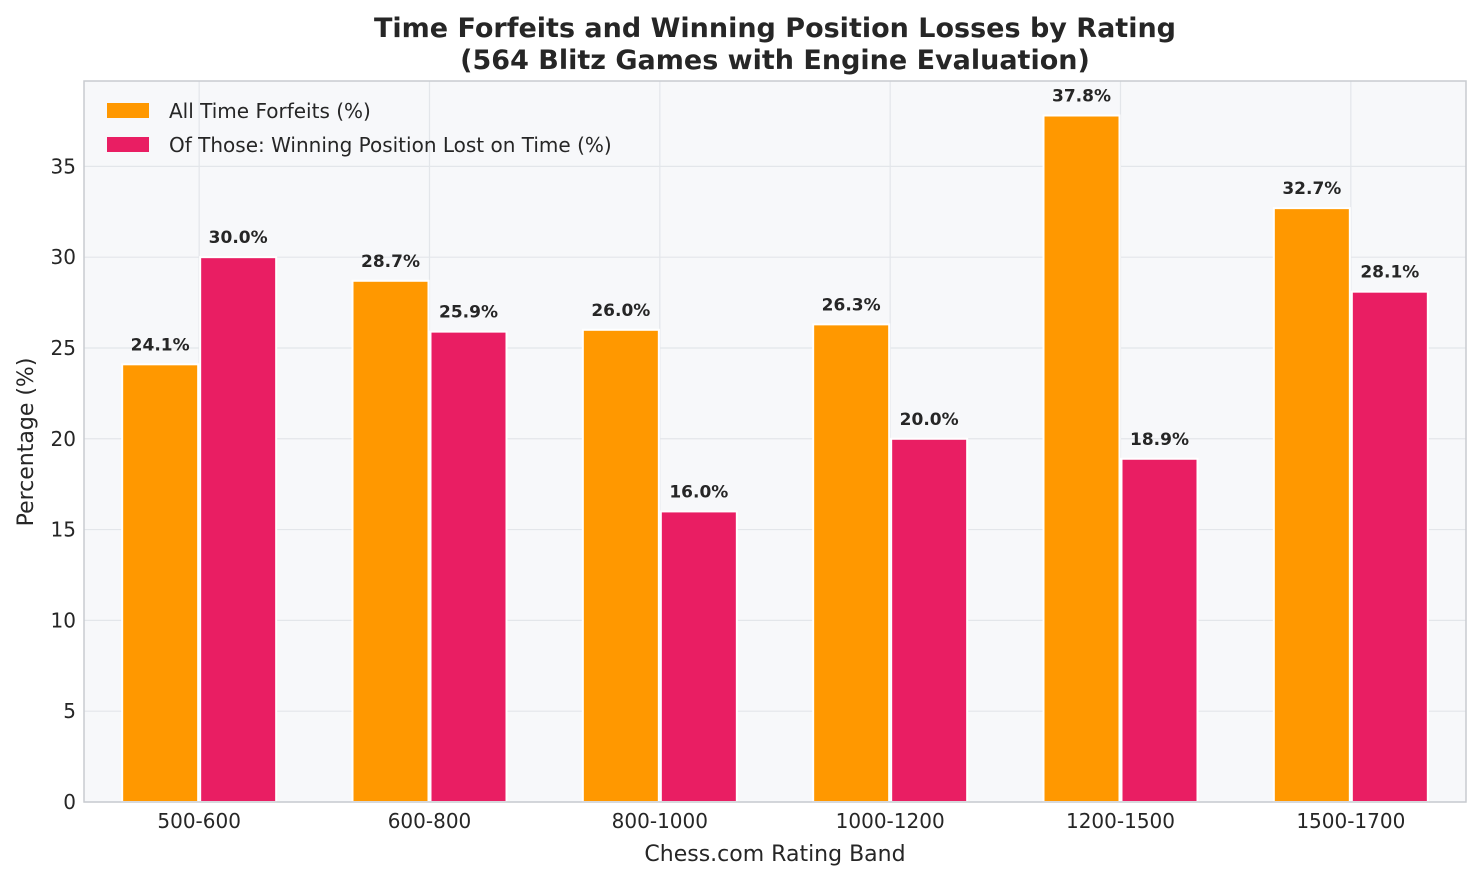  Describe the element at coordinates (69, 711) in the screenshot. I see `y-tick-label: 5` at that location.